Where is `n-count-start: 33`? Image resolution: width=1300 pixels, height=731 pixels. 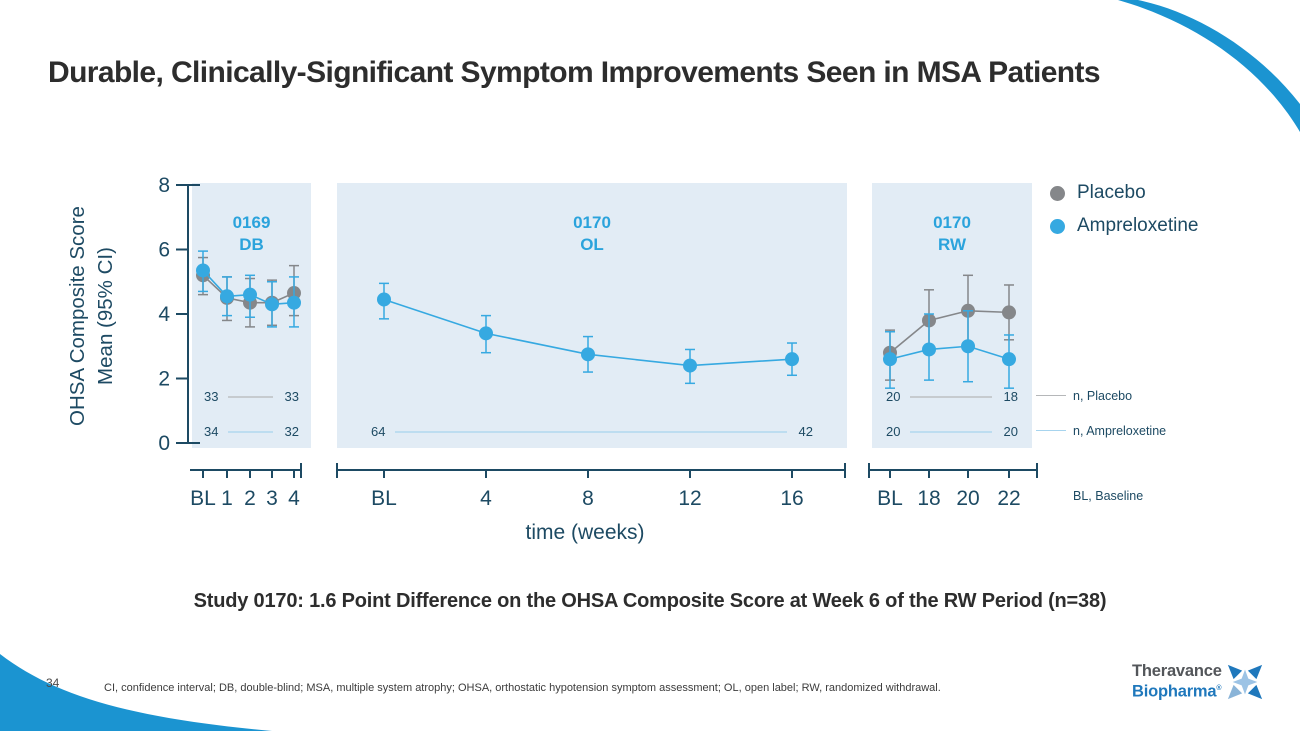
n-count-start: 33 is located at coordinates (211, 396).